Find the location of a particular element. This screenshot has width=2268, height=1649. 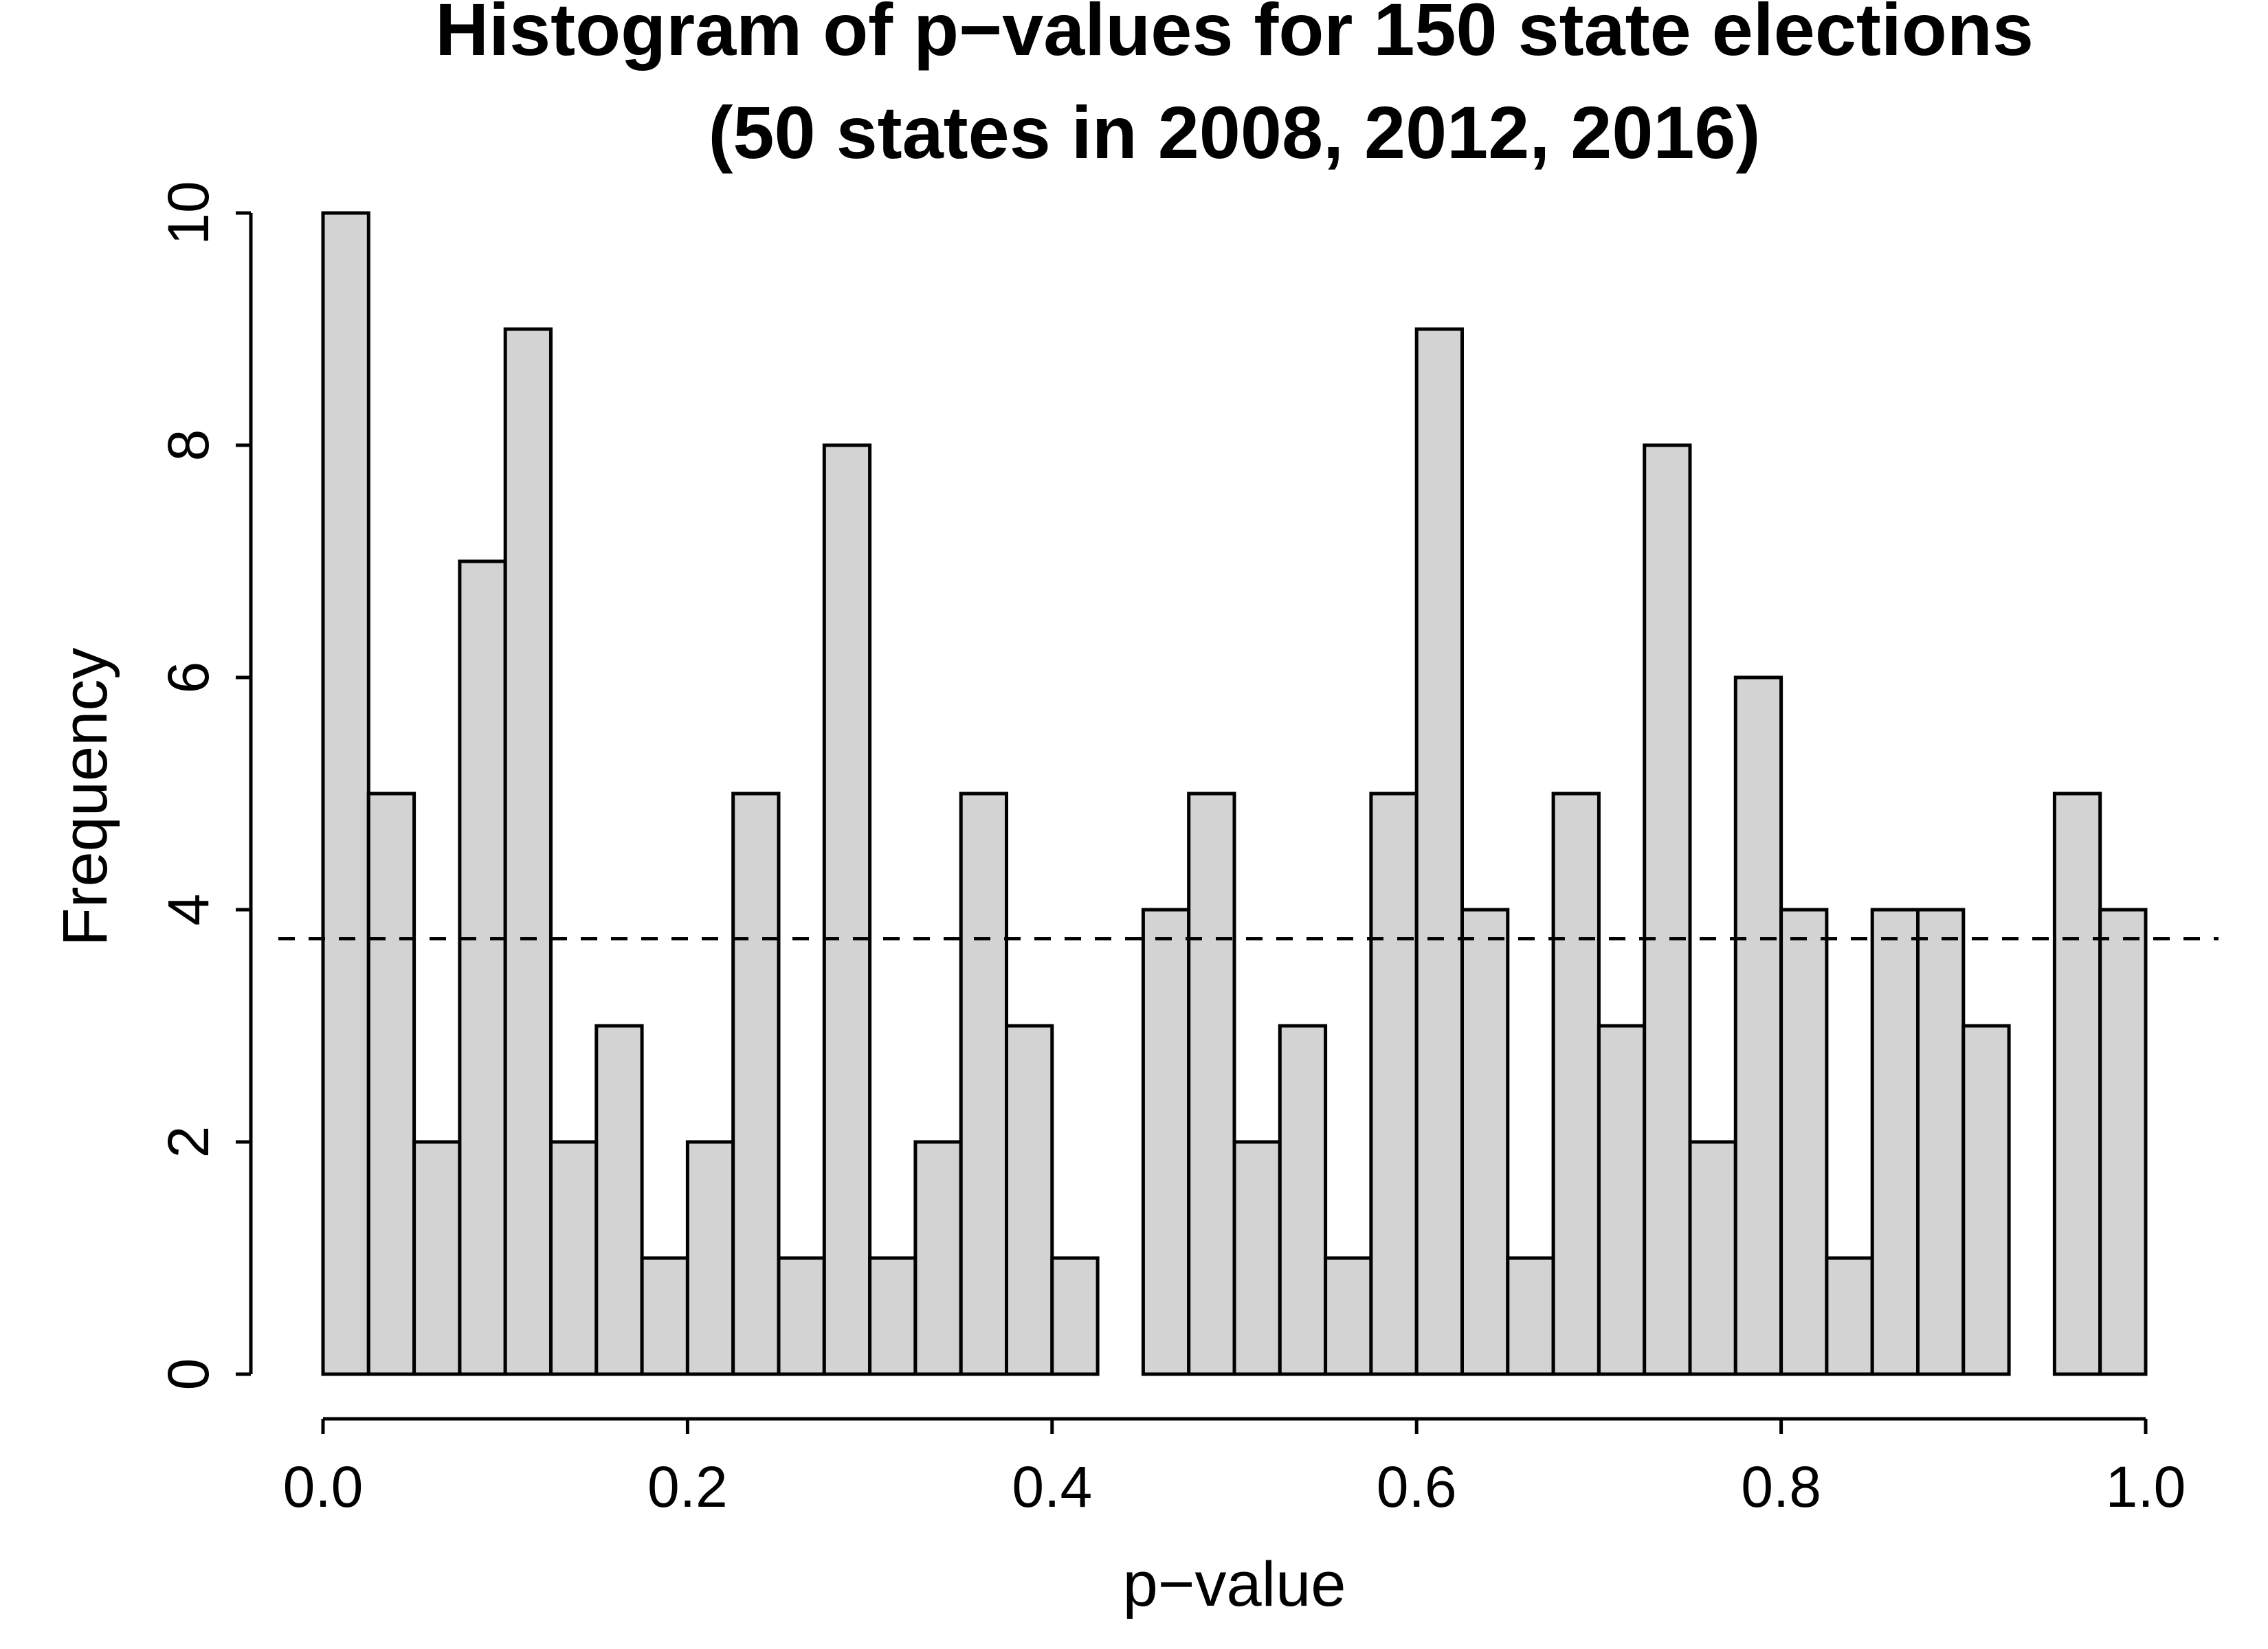

x-axis: 0.0 0.2 0.4 0.6 0.8 1.0 is located at coordinates (1234, 1468).